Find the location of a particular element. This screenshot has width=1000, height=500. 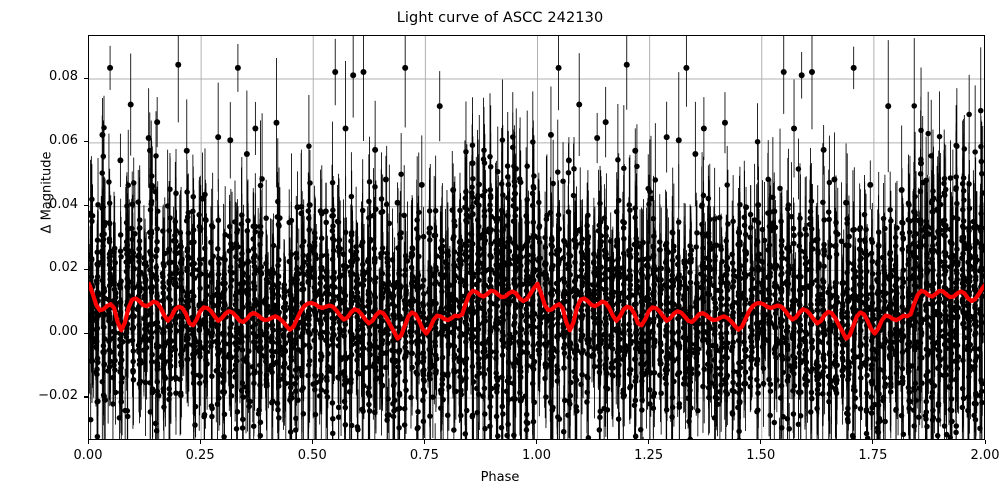

y-tick-label: 0.00 is located at coordinates (39, 331).